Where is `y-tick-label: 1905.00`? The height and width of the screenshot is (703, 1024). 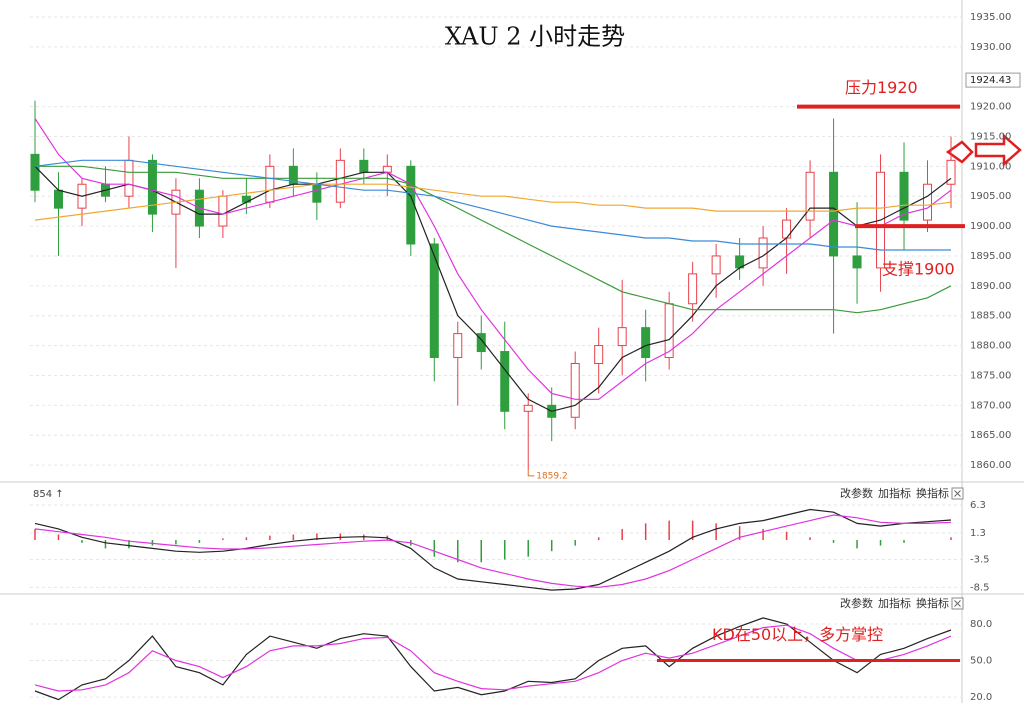
y-tick-label: 1905.00 is located at coordinates (990, 196).